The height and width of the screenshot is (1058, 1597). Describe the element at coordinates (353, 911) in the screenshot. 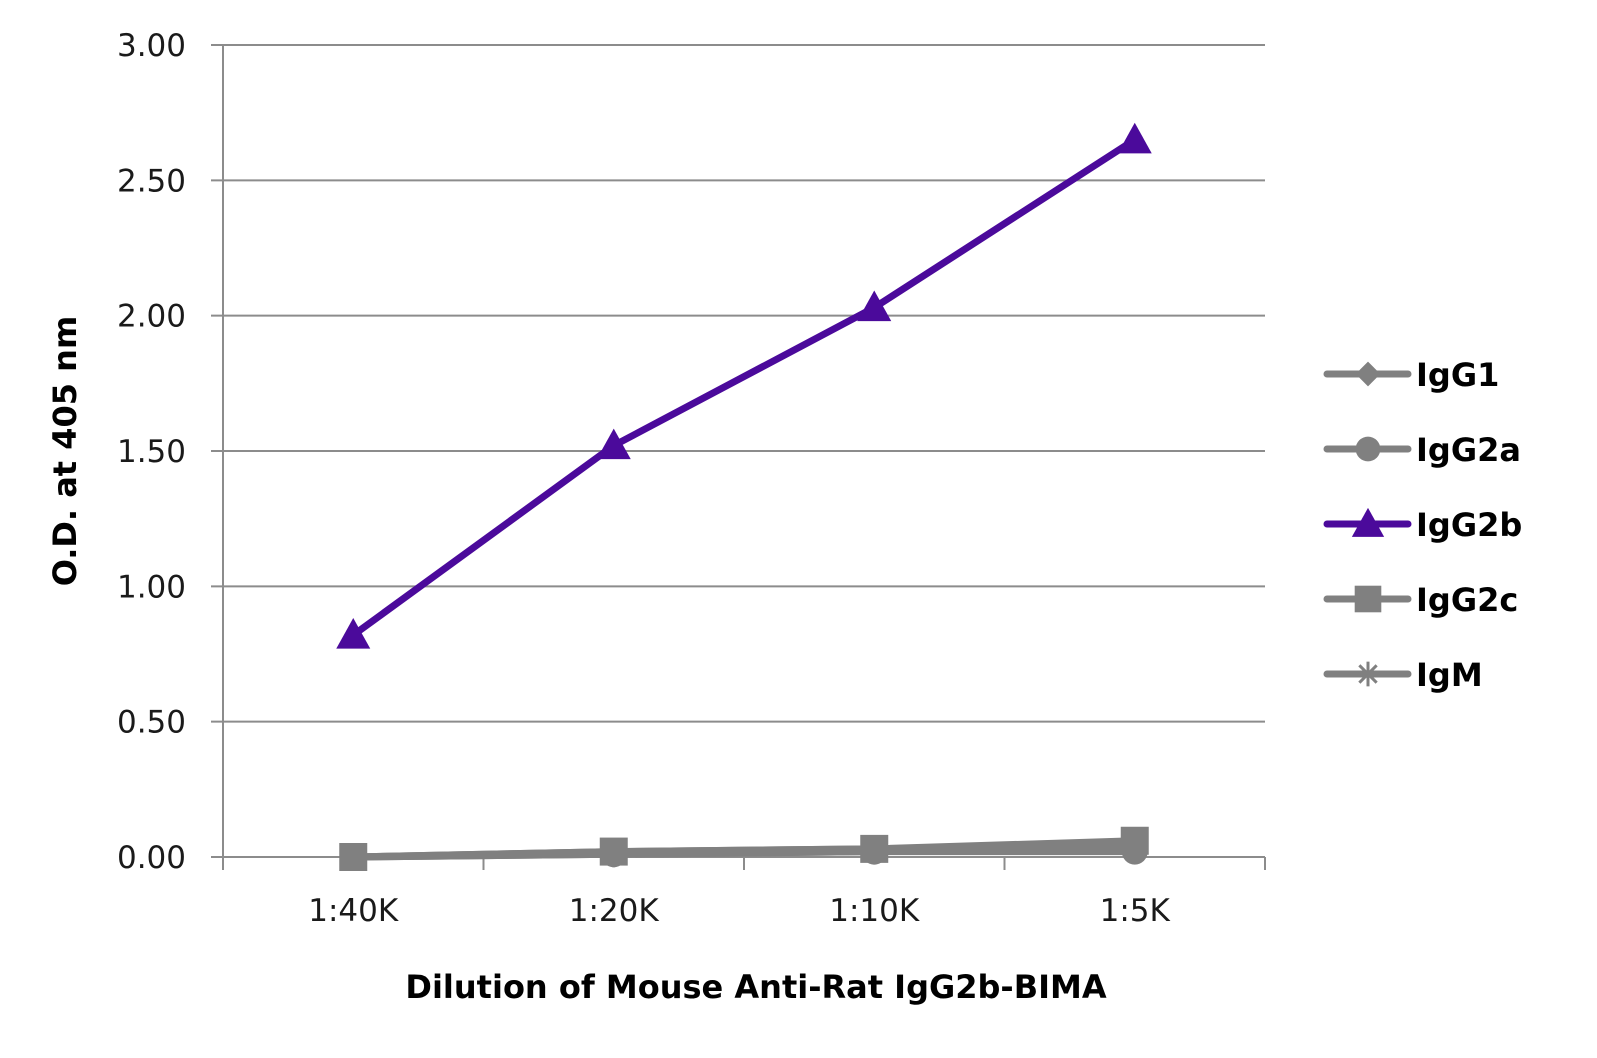

I see `x-tick-label: 1:40K` at that location.